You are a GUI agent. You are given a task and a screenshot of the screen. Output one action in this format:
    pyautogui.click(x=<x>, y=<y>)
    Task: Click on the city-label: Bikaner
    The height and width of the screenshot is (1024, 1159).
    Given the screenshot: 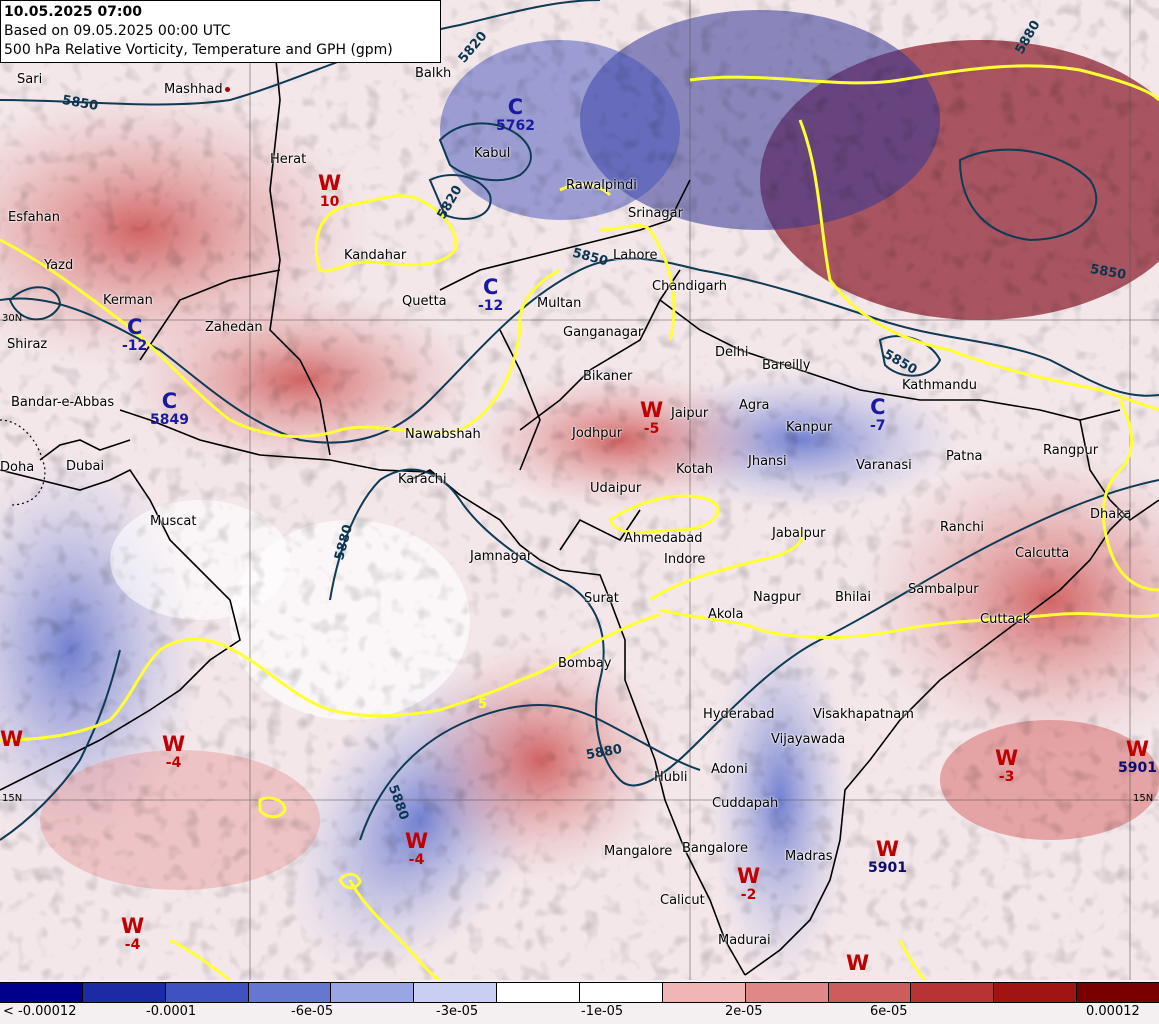 What is the action you would take?
    pyautogui.click(x=608, y=376)
    